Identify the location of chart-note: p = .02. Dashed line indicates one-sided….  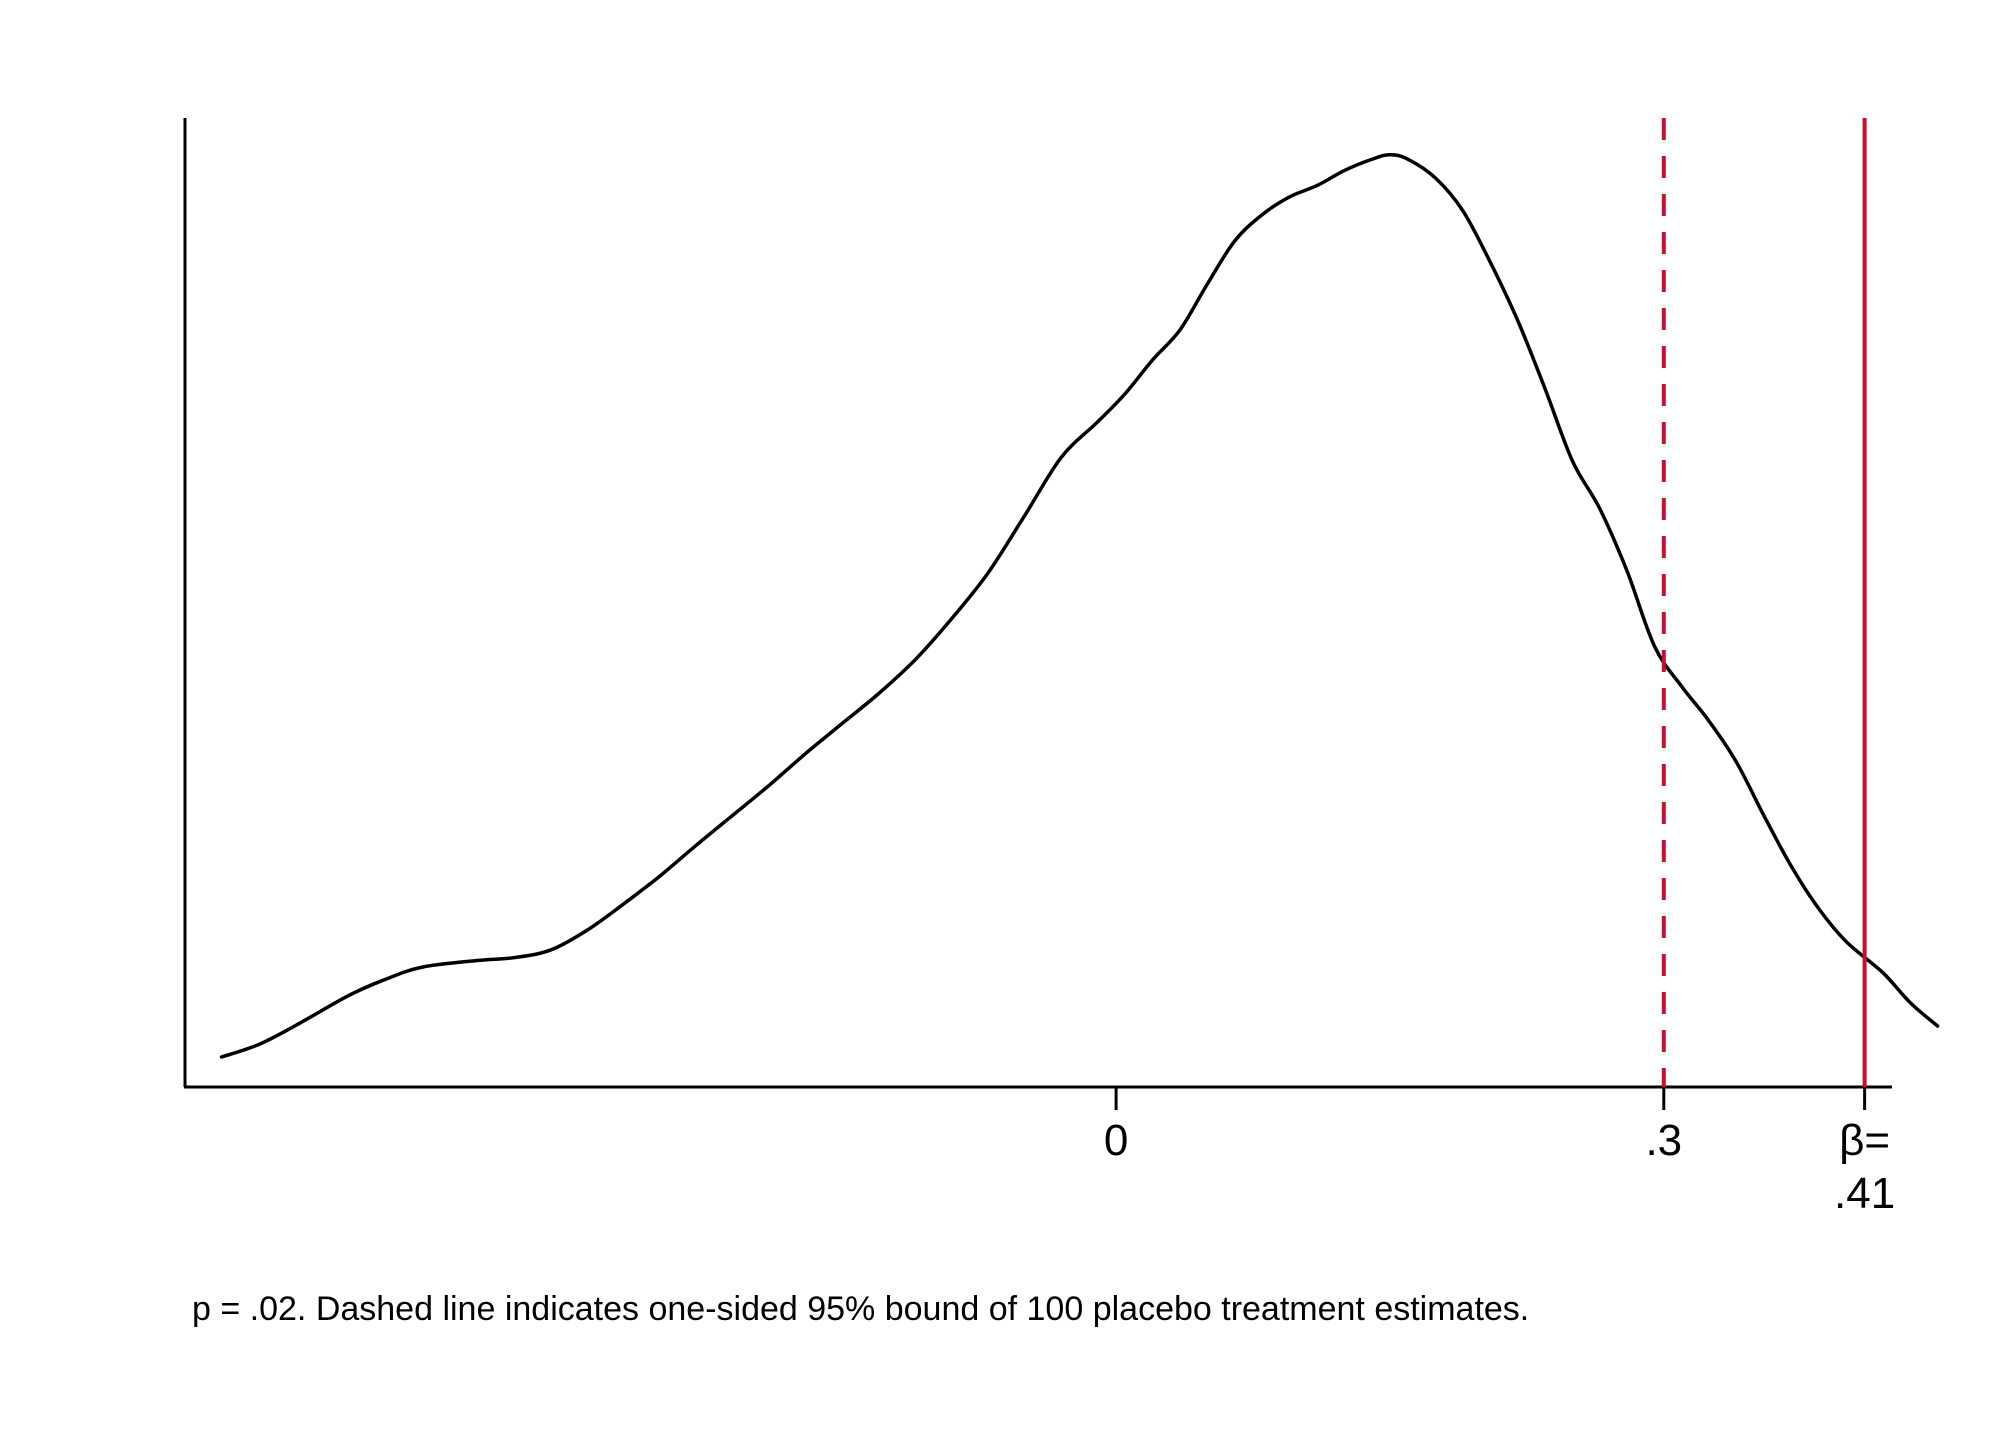
(861, 1309).